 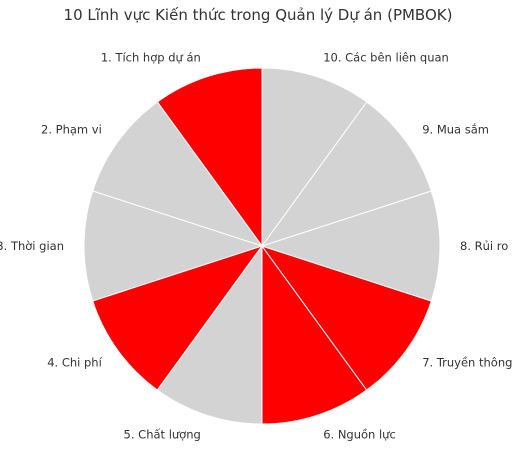 I want to click on slice-label: 5. Chất lượng, so click(x=162, y=434).